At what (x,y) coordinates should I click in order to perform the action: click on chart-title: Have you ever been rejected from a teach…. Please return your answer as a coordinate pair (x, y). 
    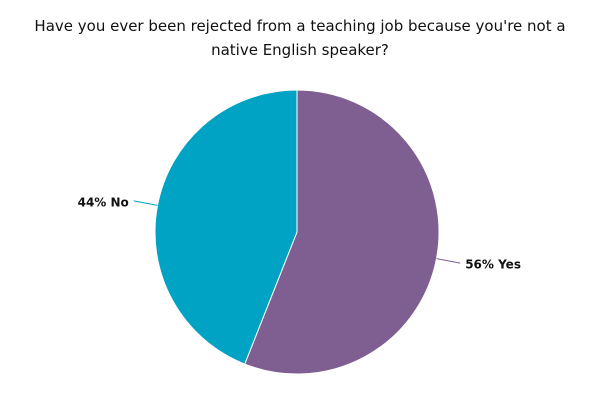
    Looking at the image, I should click on (300, 38).